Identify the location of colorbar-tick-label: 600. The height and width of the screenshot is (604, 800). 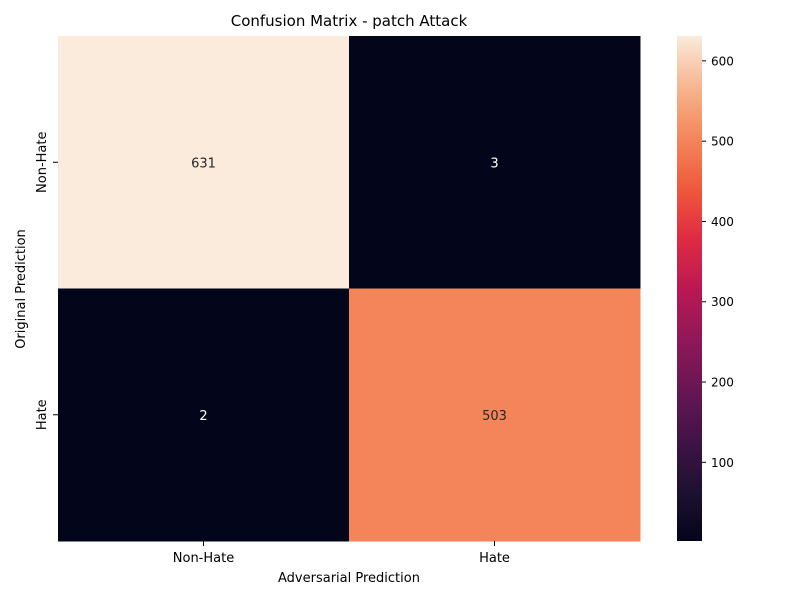
(722, 61).